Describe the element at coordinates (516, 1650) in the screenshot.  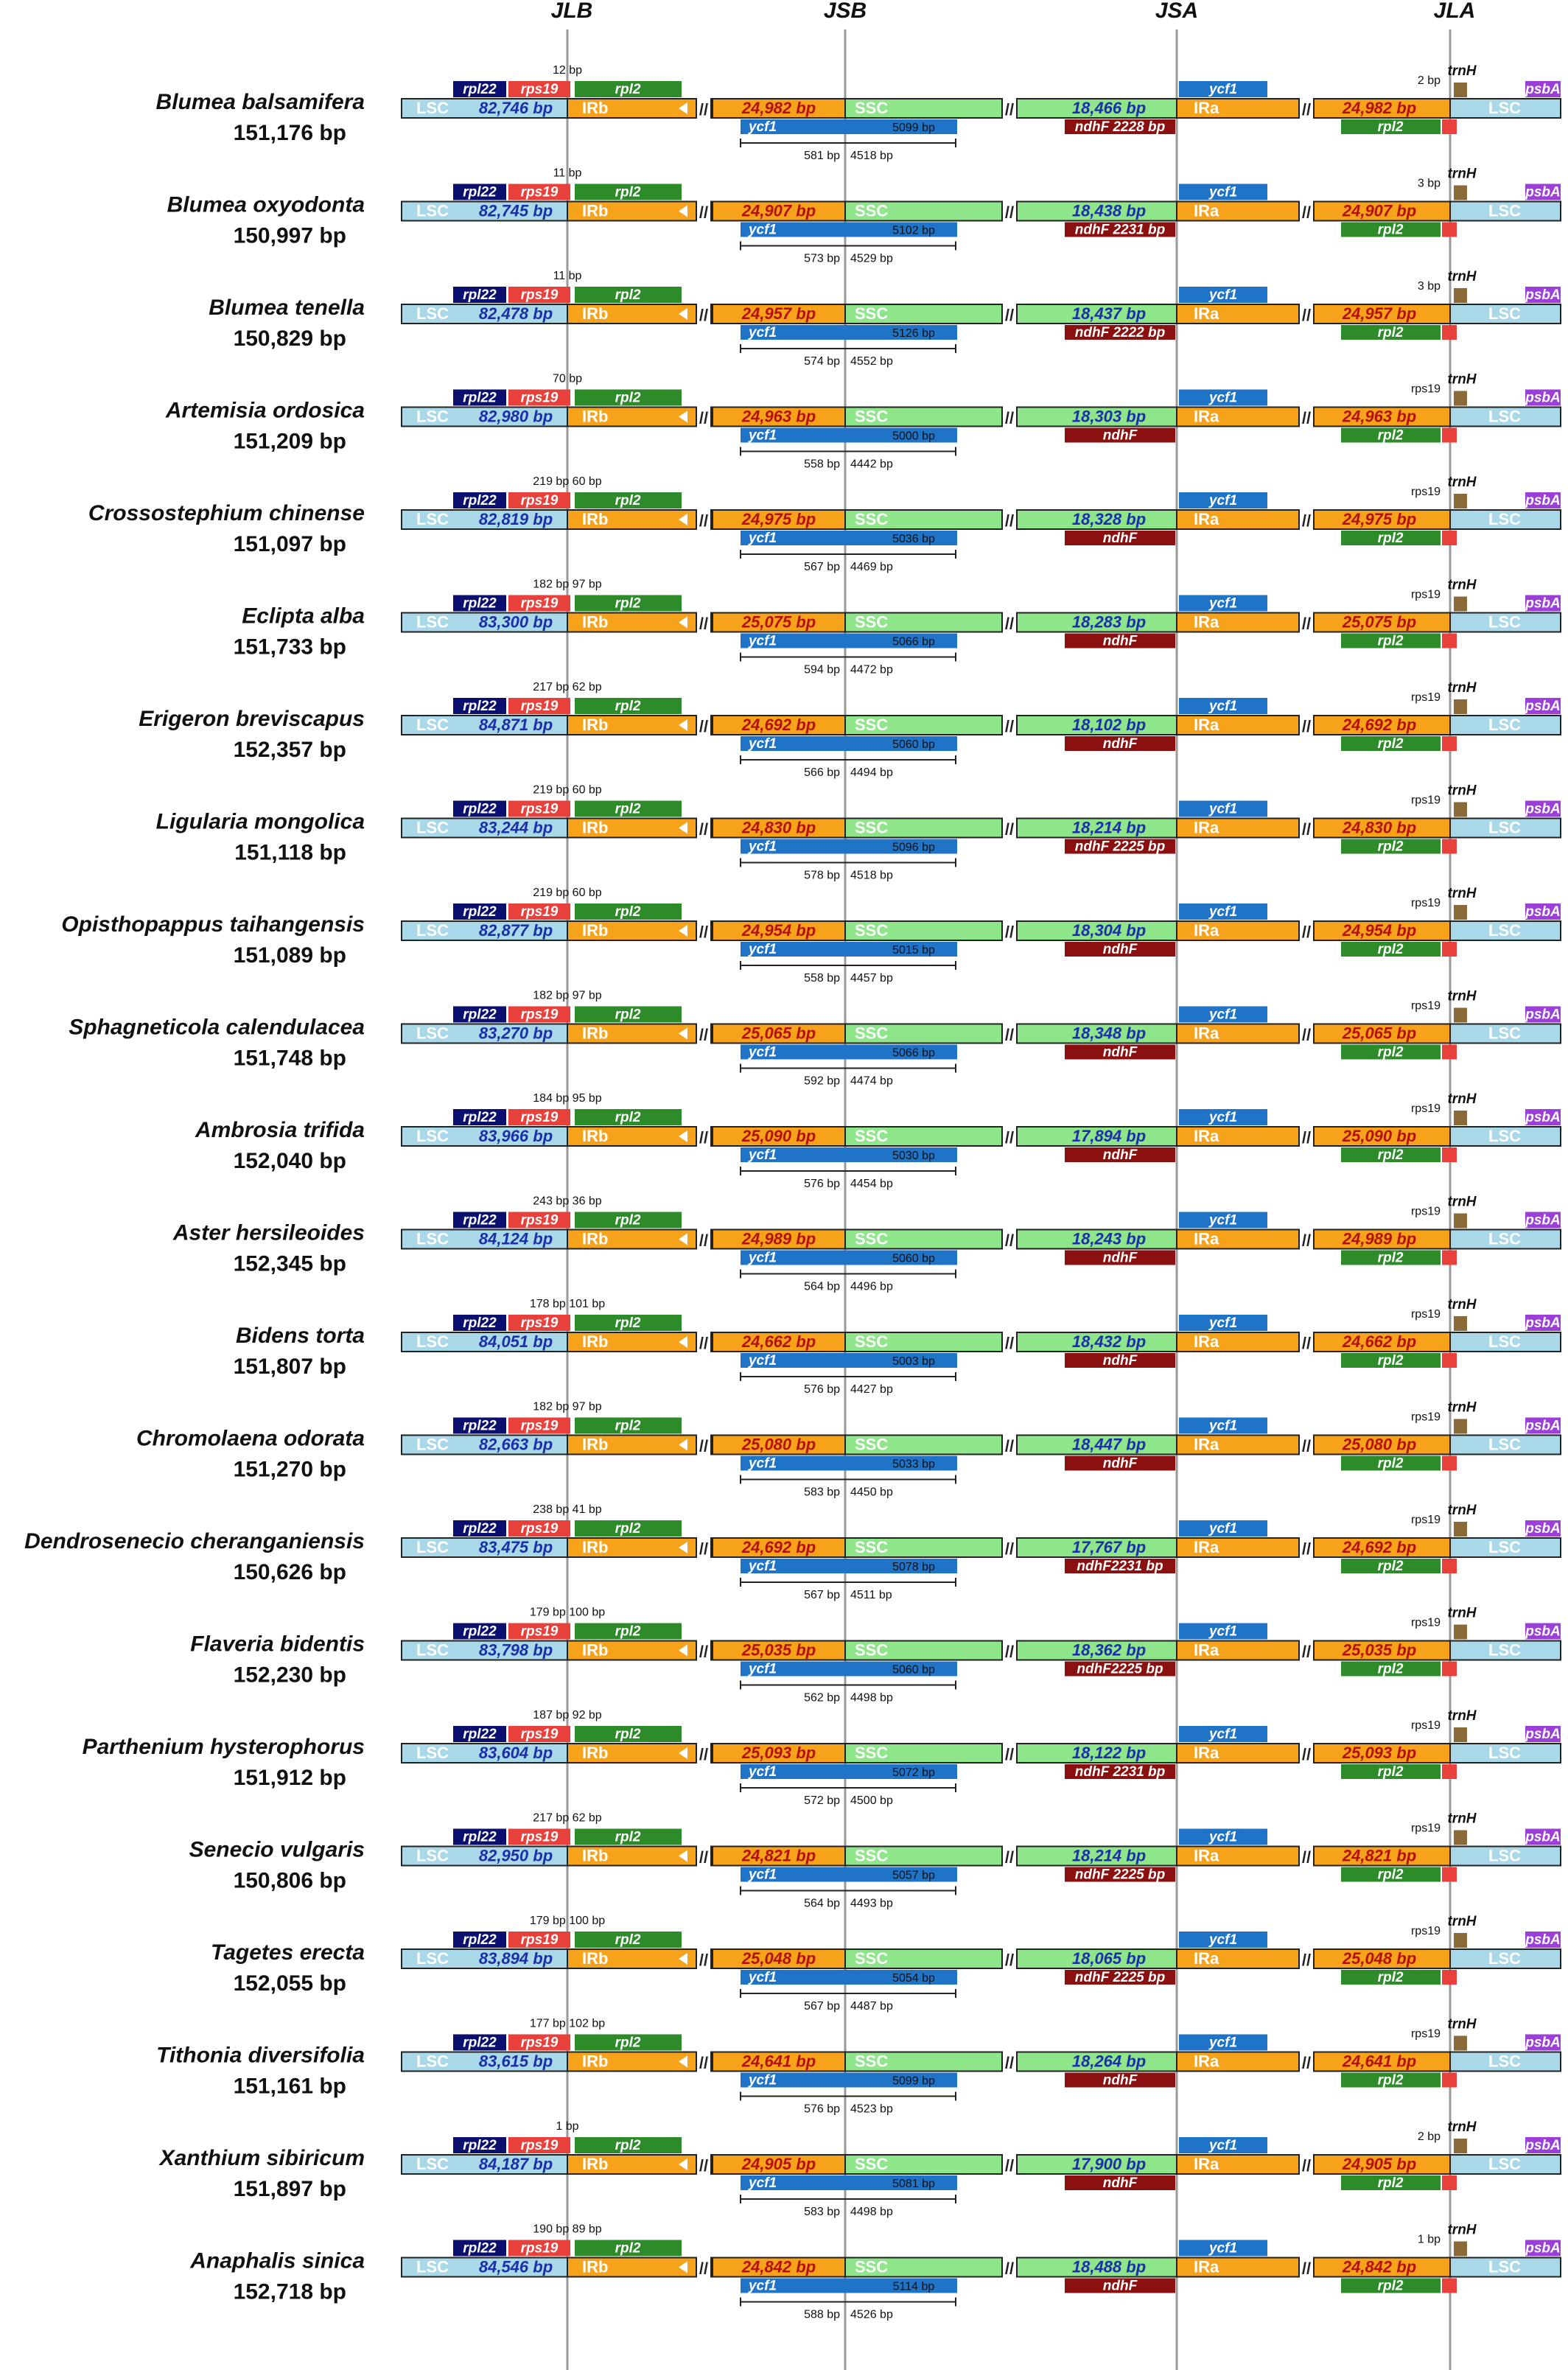
I see `lsc-length: 83,798 bp` at that location.